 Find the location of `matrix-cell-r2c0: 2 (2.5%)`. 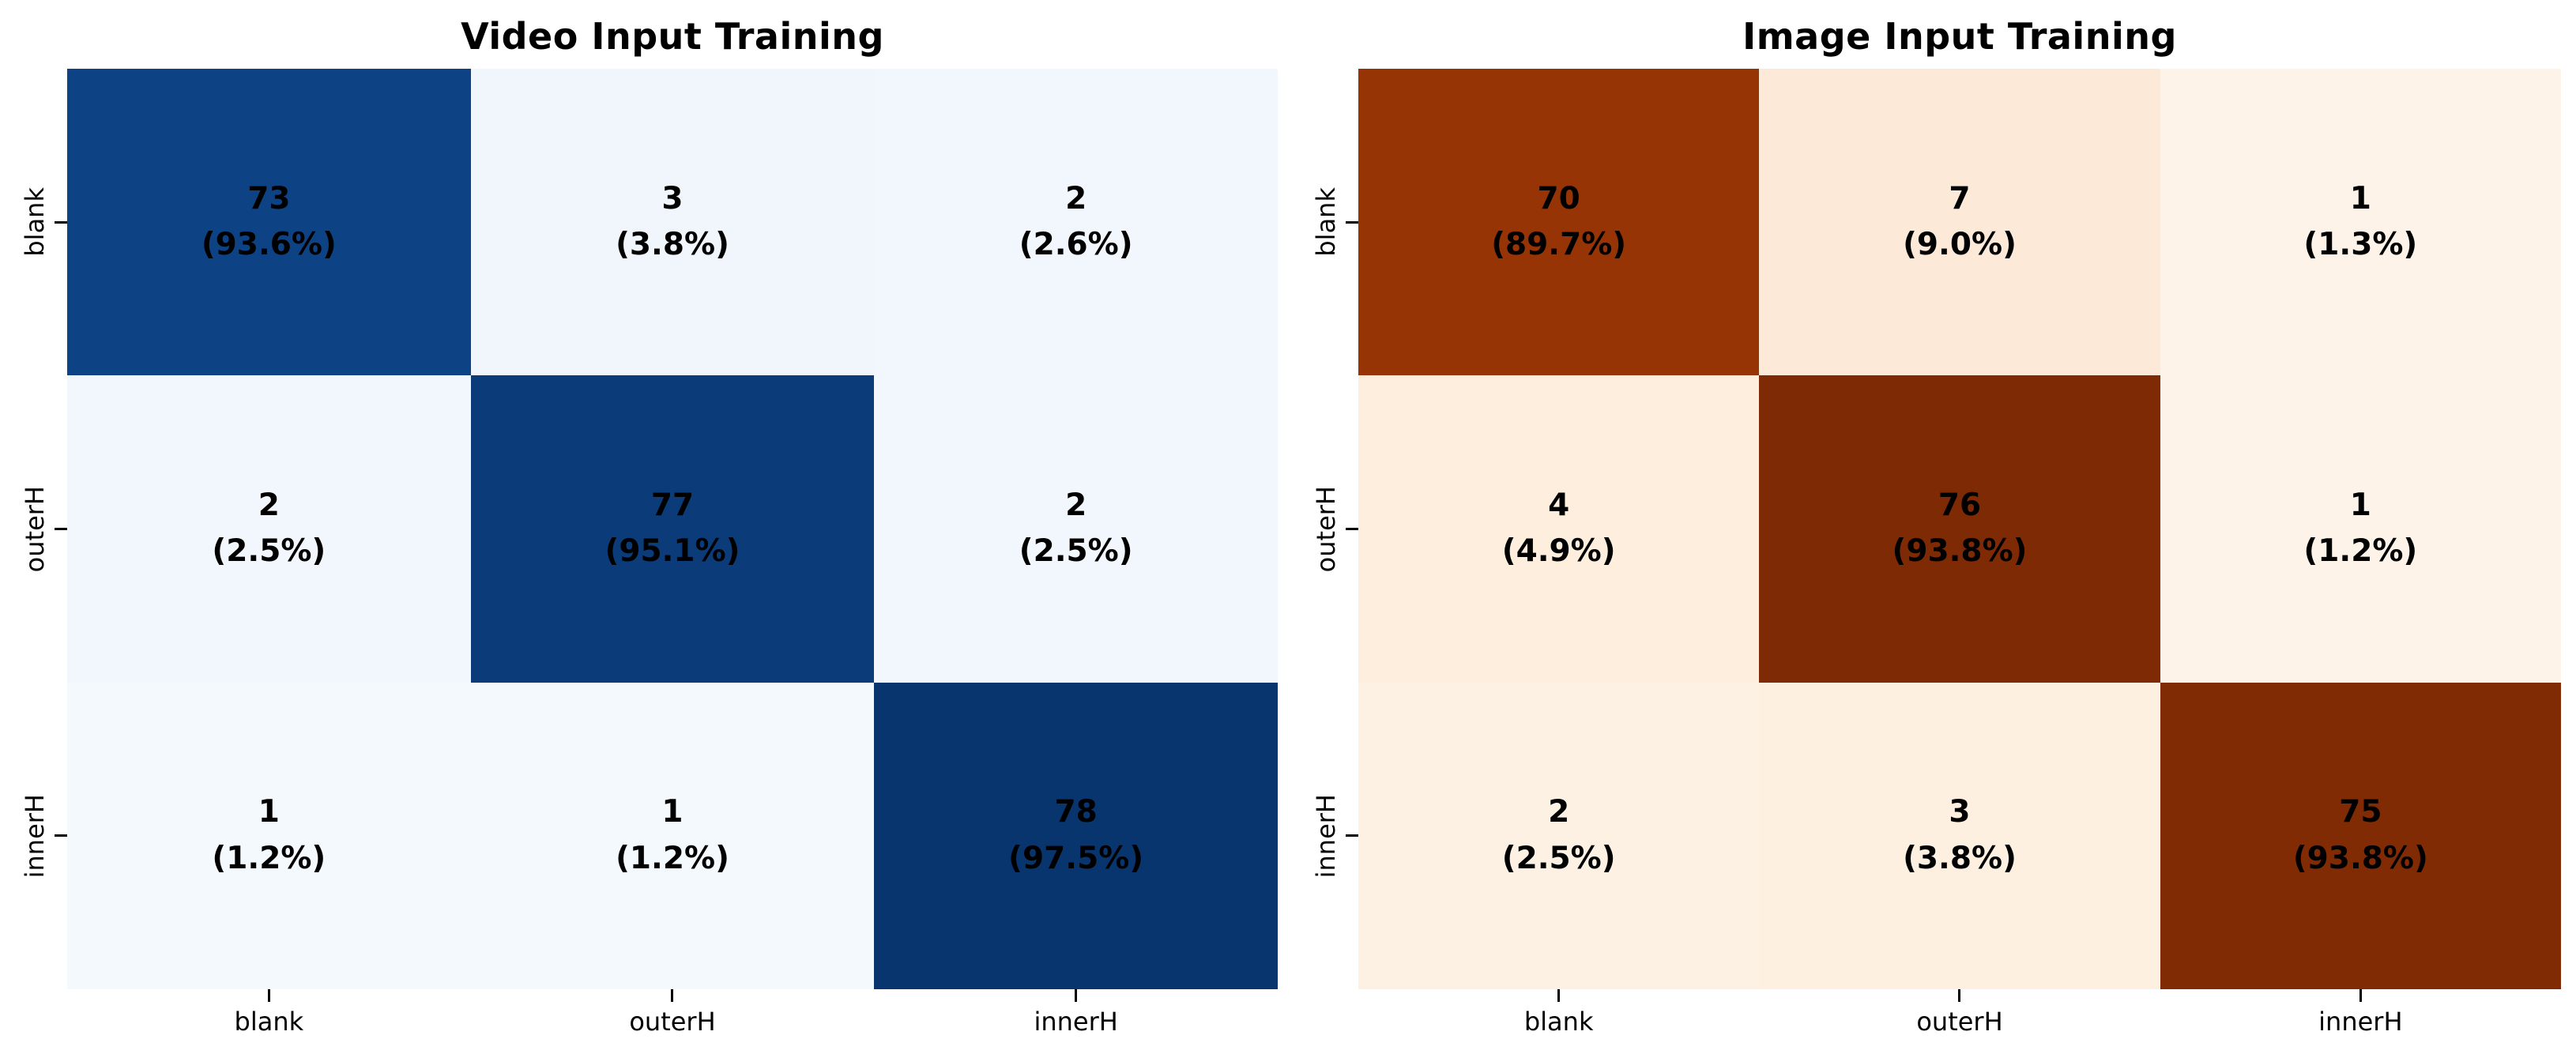

matrix-cell-r2c0: 2 (2.5%) is located at coordinates (1559, 835).